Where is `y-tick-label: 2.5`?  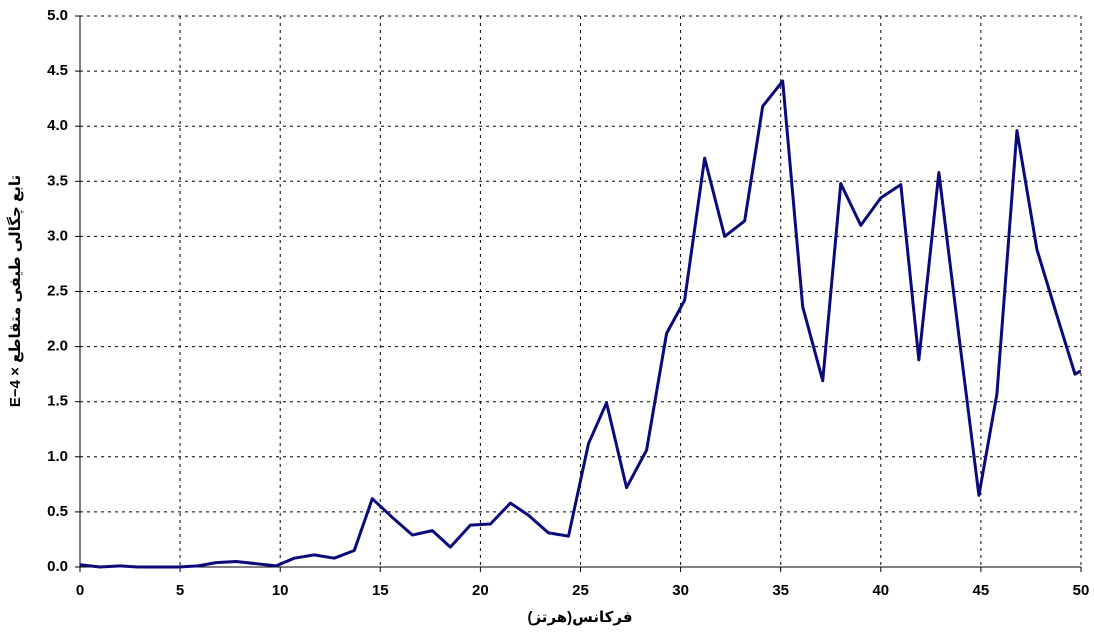
y-tick-label: 2.5 is located at coordinates (57, 290).